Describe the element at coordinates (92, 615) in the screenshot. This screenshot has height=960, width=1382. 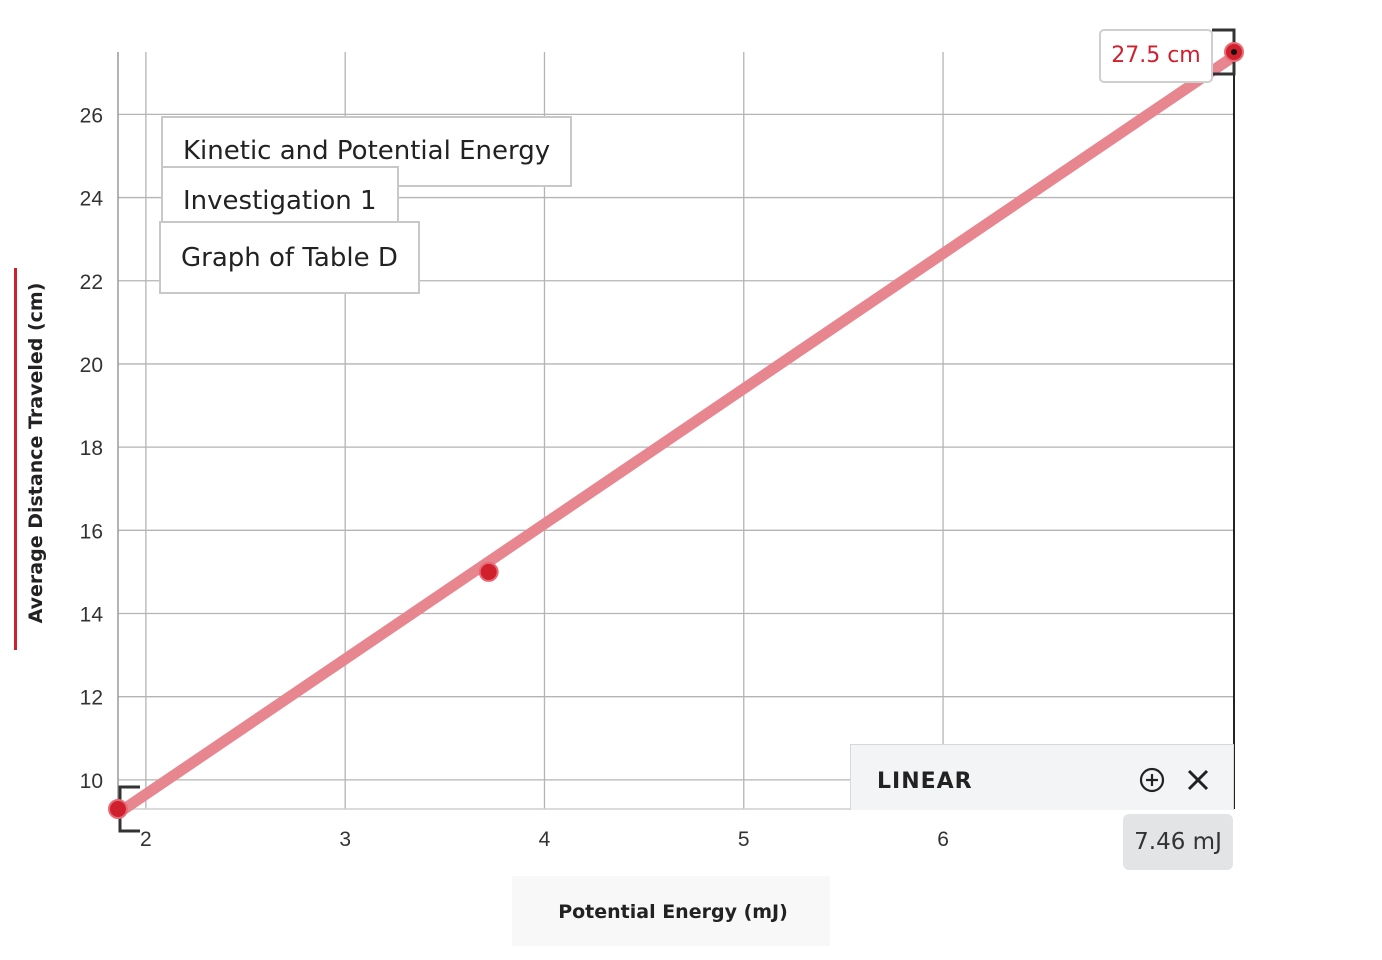
I see `y-tick-label: 14` at that location.